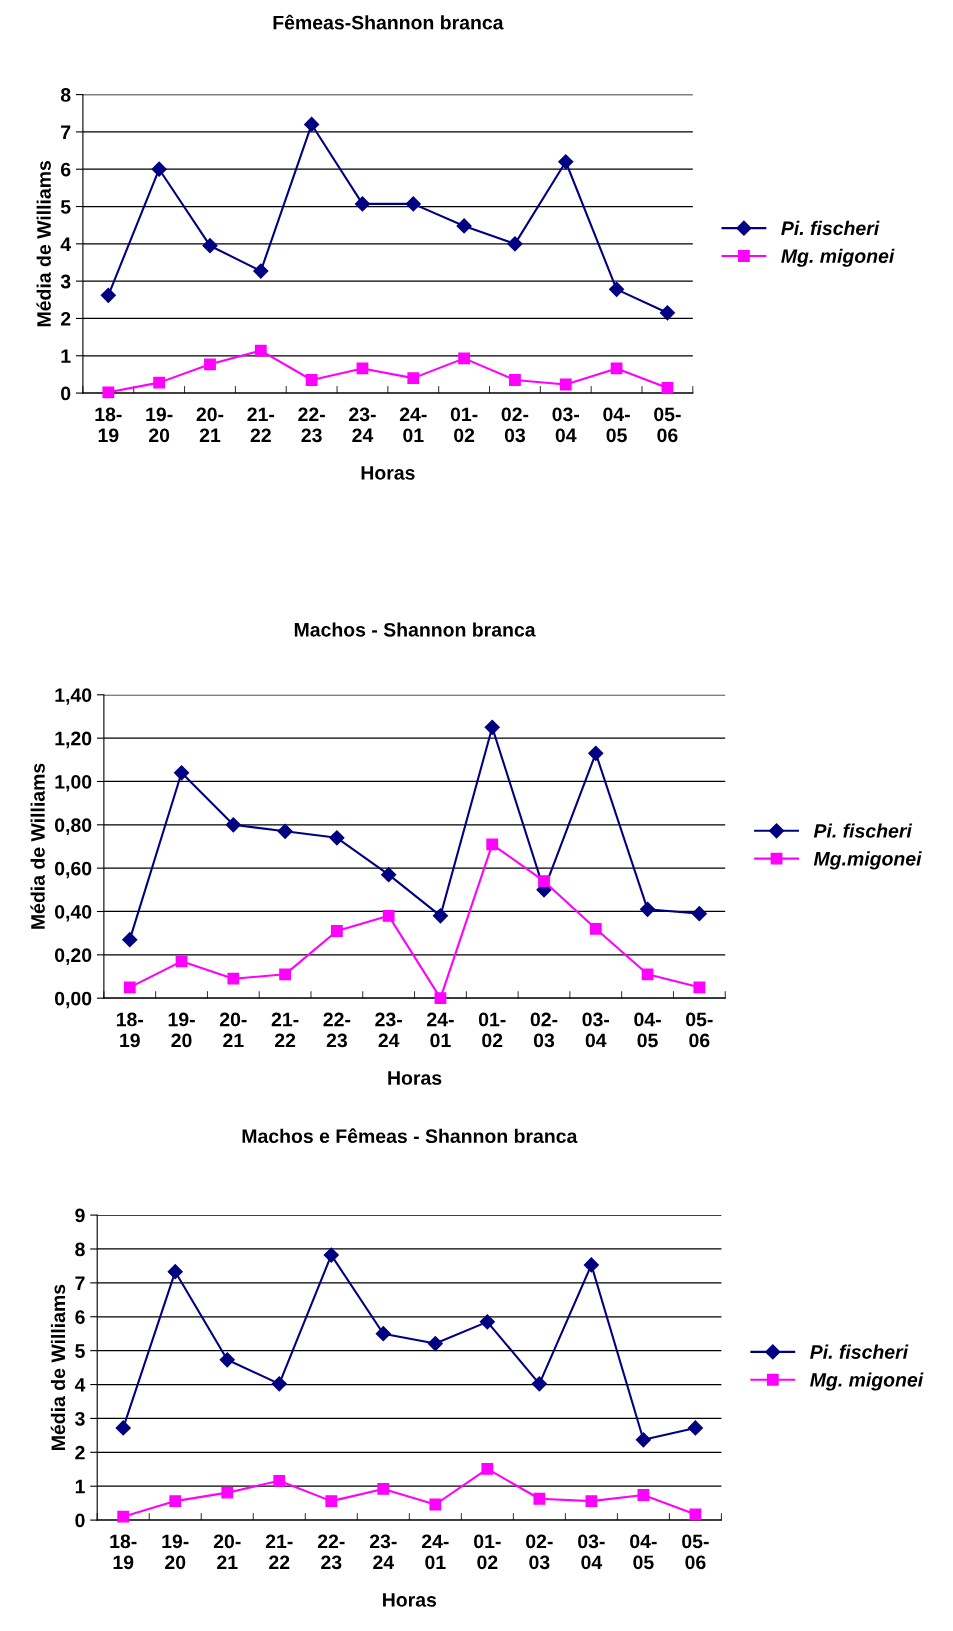 The height and width of the screenshot is (1631, 953). Describe the element at coordinates (66, 356) in the screenshot. I see `y-tick-label: 1` at that location.